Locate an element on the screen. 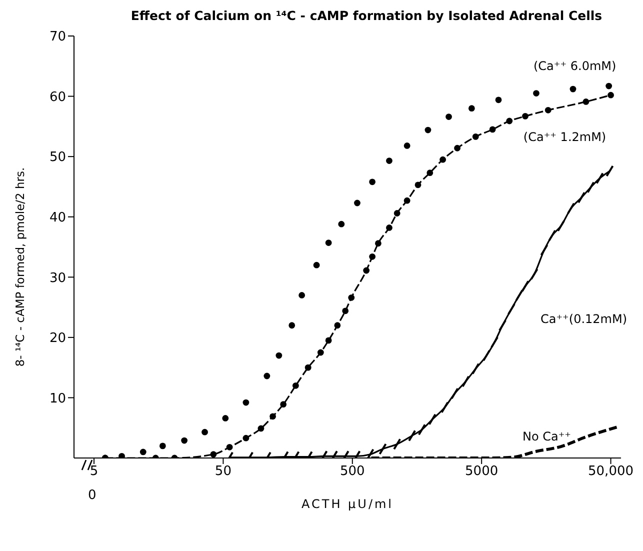 Image resolution: width=643 pixels, height=551 pixels. x-tick-label: 50,000 is located at coordinates (611, 472).